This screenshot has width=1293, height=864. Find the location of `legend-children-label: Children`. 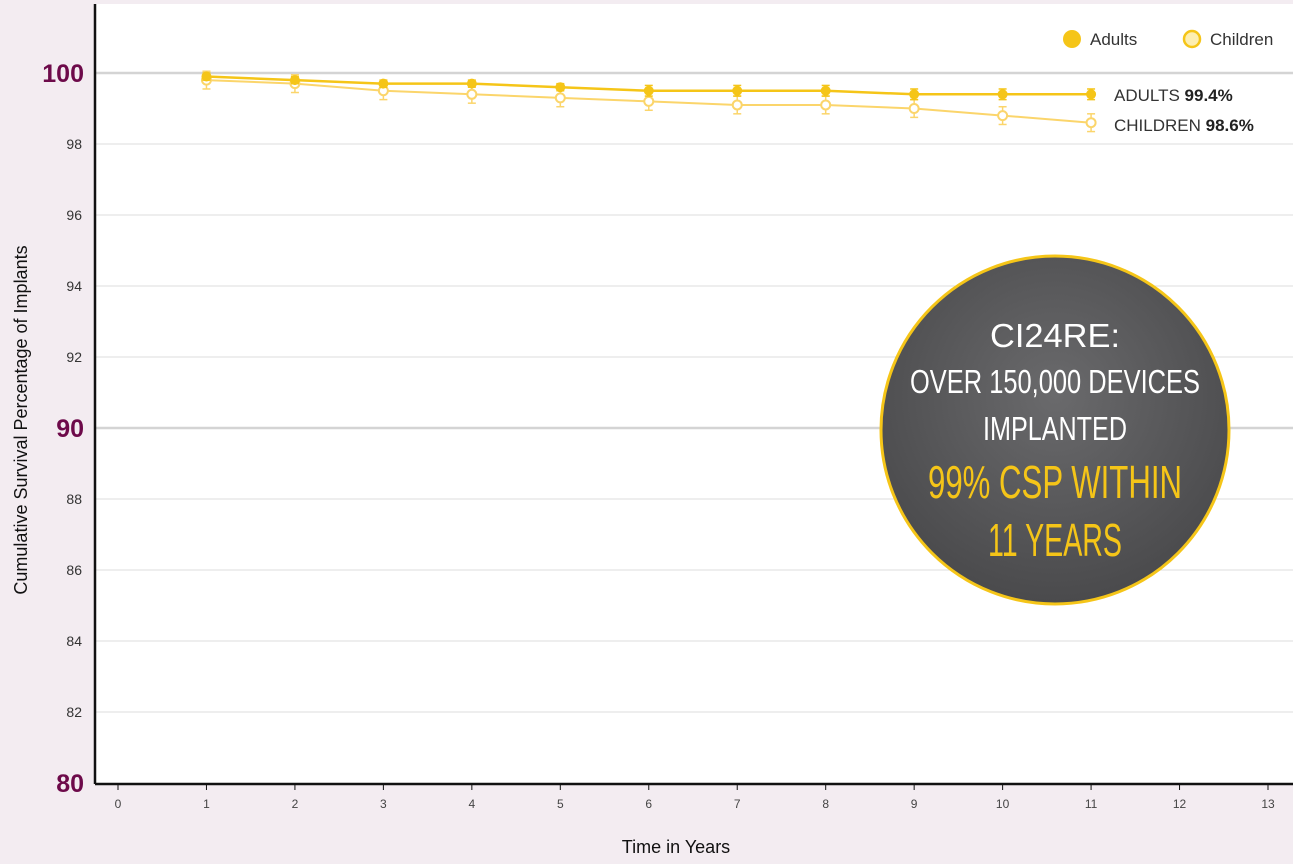

legend-children-label: Children is located at coordinates (1241, 39).